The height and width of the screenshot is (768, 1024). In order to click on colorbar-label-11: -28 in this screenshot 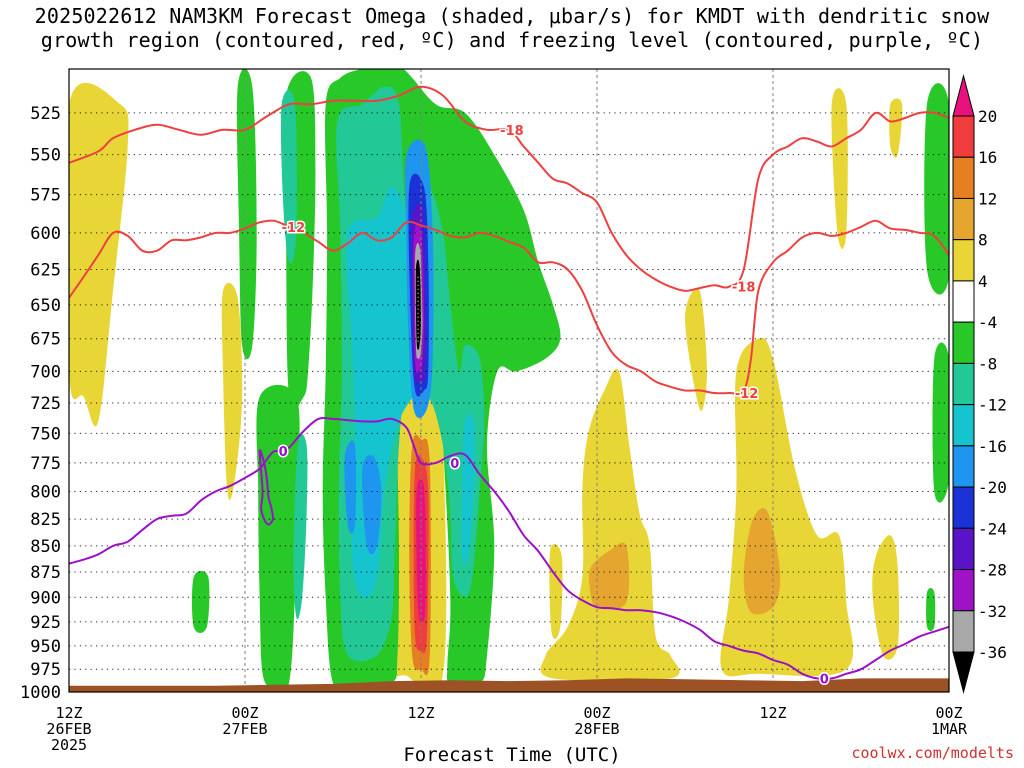, I will do `click(992, 570)`.